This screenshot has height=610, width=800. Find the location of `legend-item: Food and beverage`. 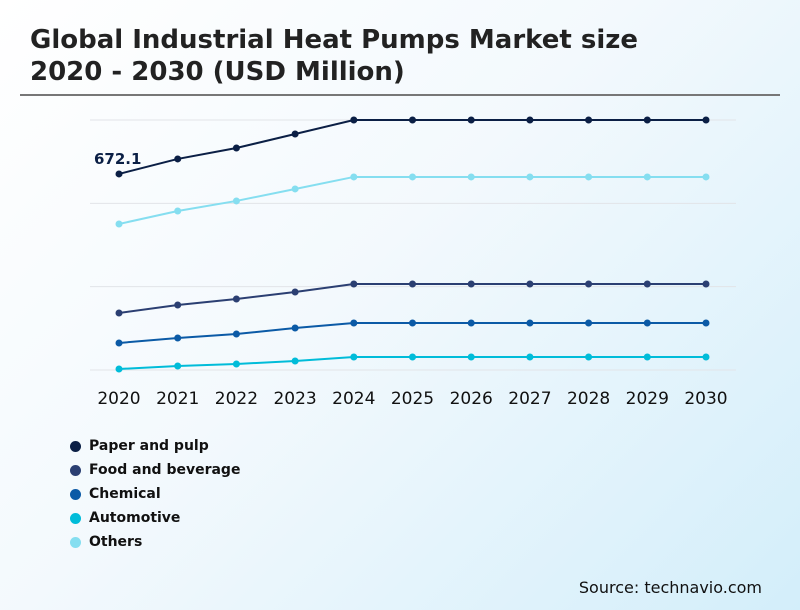

legend-item: Food and beverage is located at coordinates (155, 470).